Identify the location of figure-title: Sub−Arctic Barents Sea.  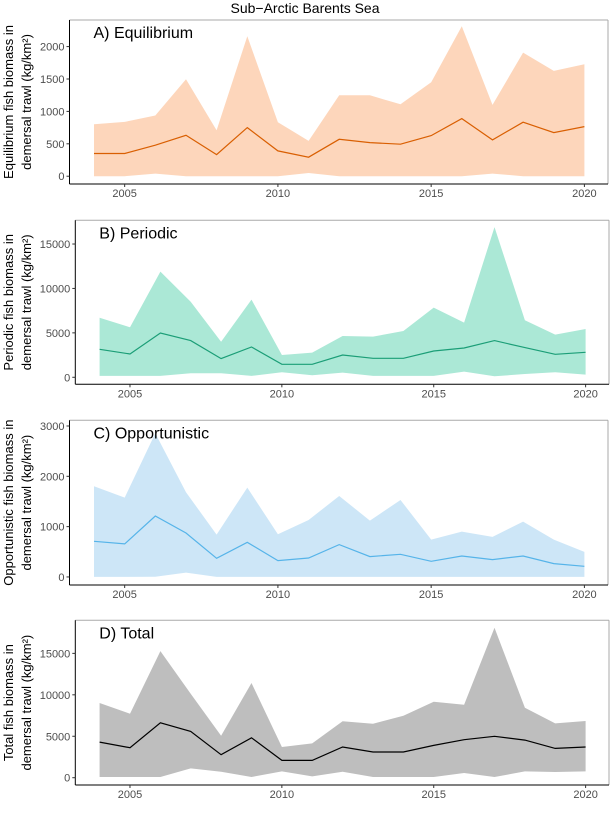
(304, 8).